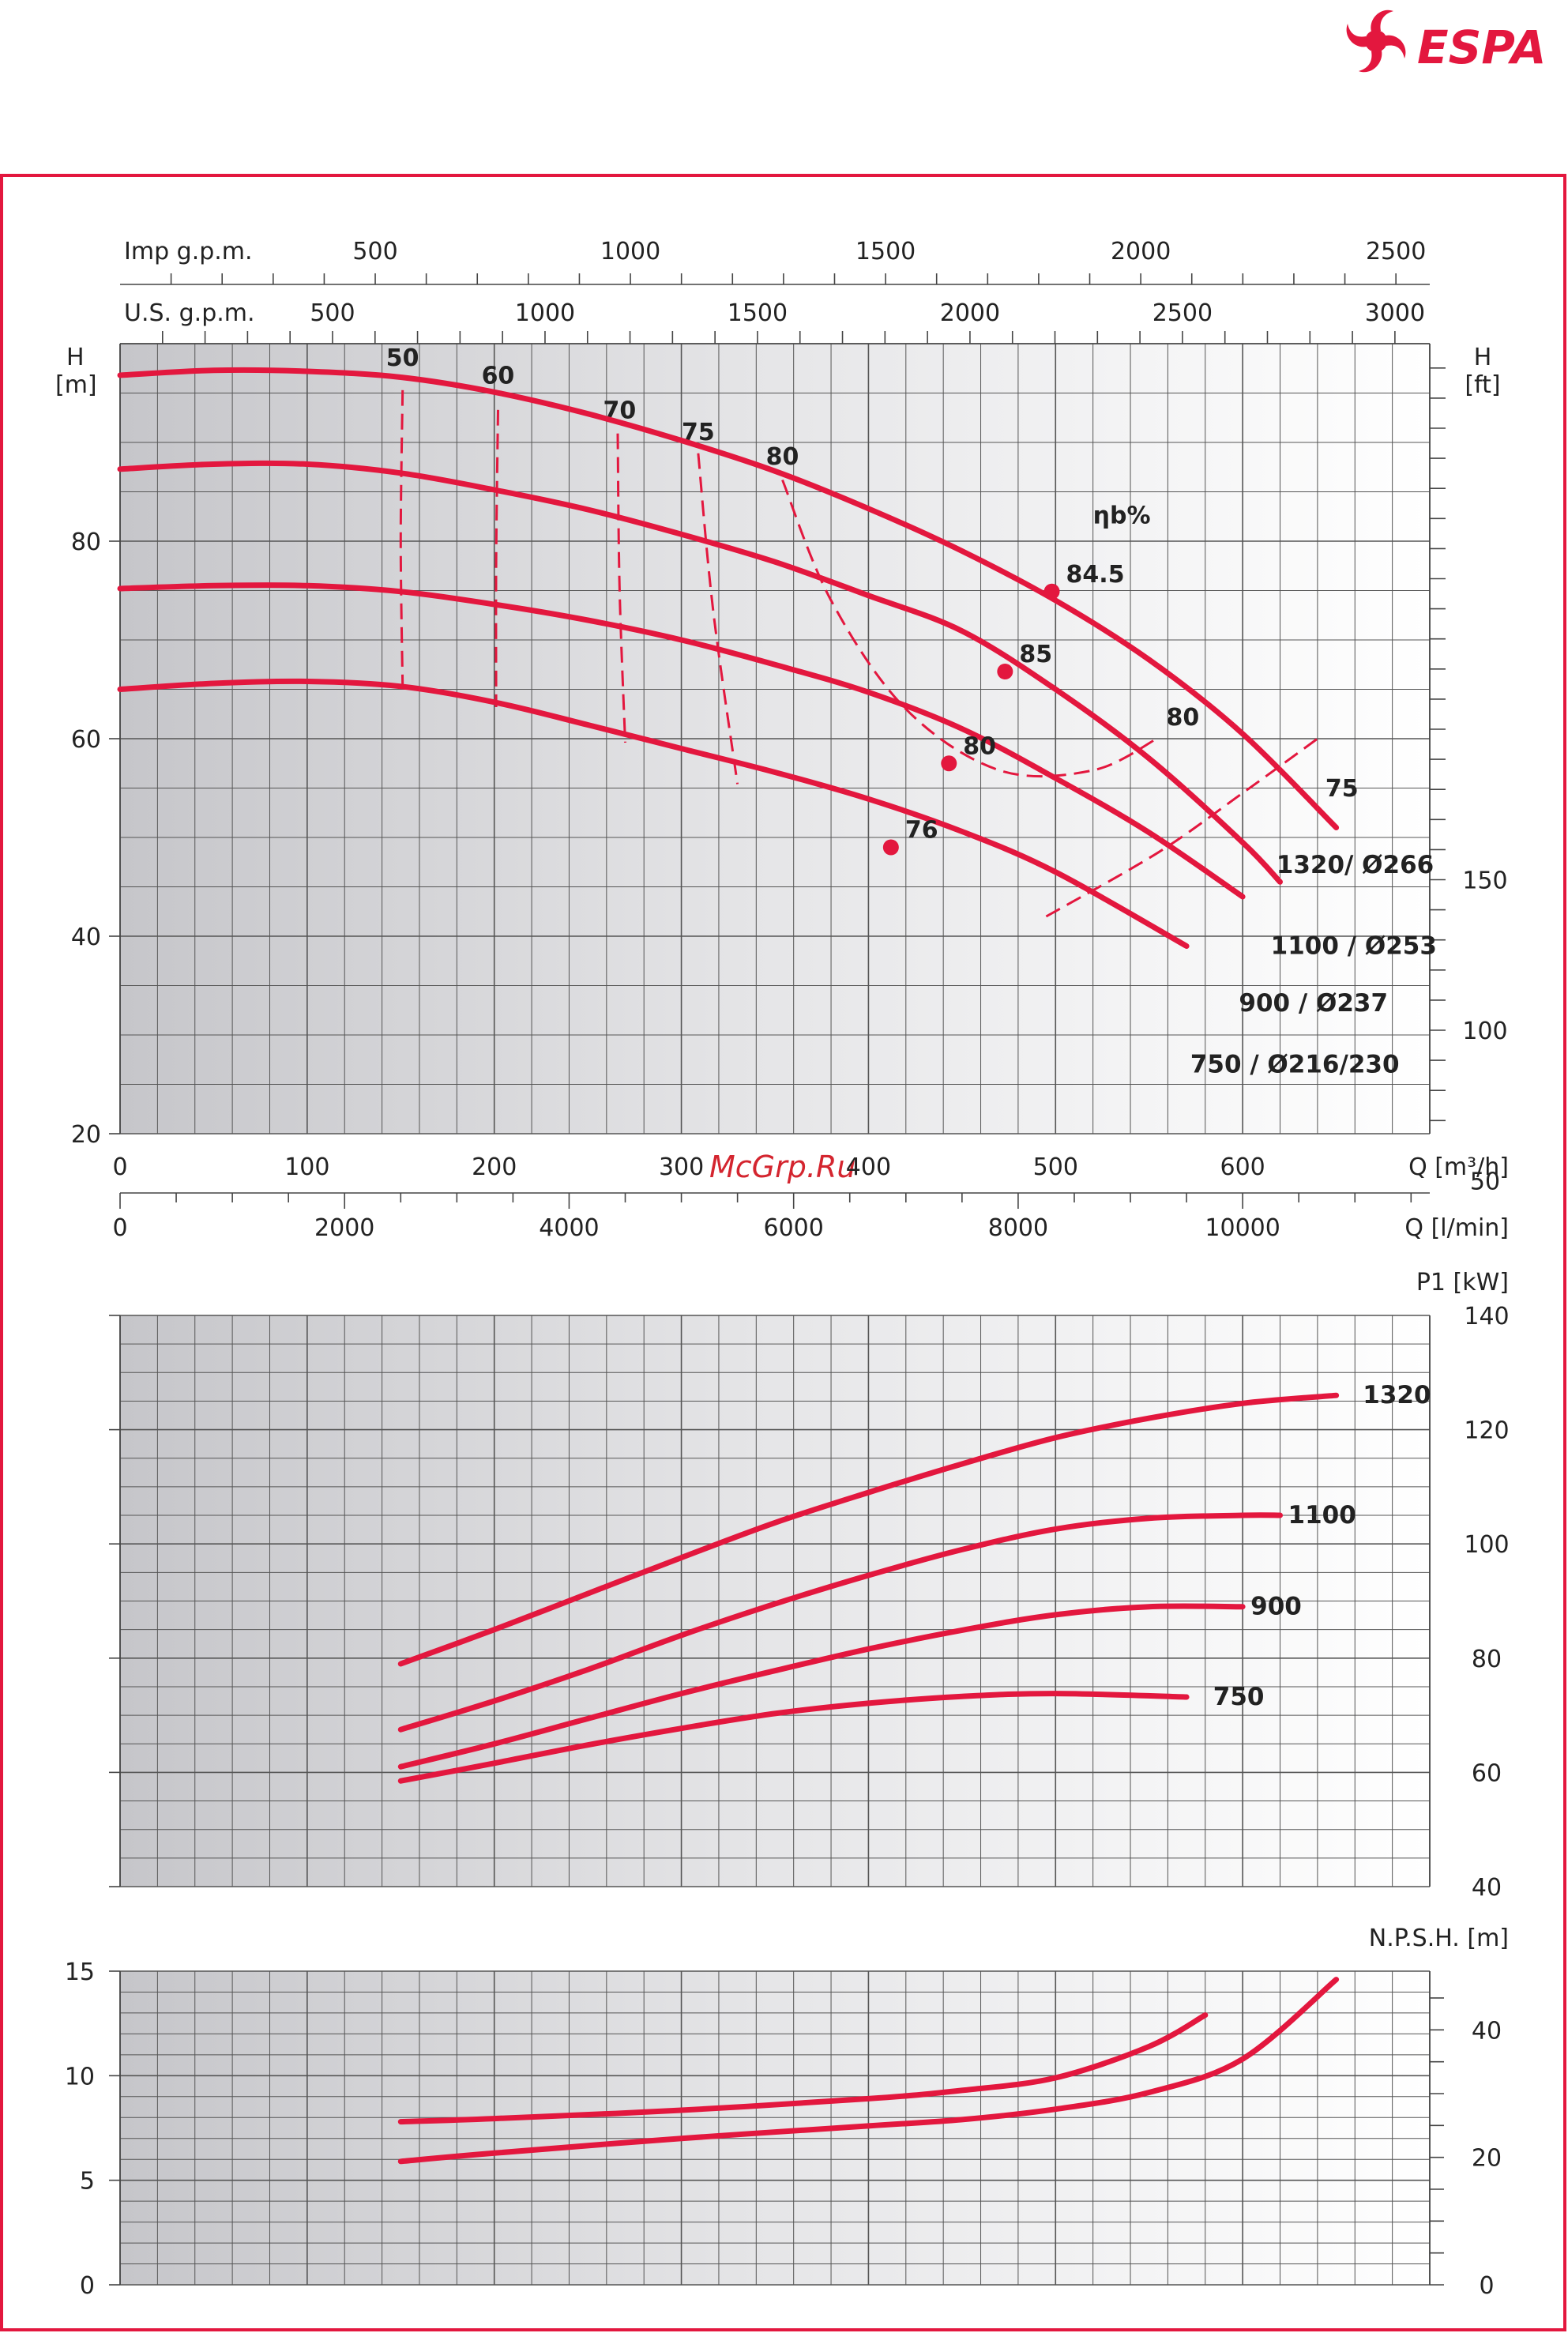 This screenshot has width=1568, height=2333. What do you see at coordinates (868, 1167) in the screenshot?
I see `q-m3h-tick-label: 400` at bounding box center [868, 1167].